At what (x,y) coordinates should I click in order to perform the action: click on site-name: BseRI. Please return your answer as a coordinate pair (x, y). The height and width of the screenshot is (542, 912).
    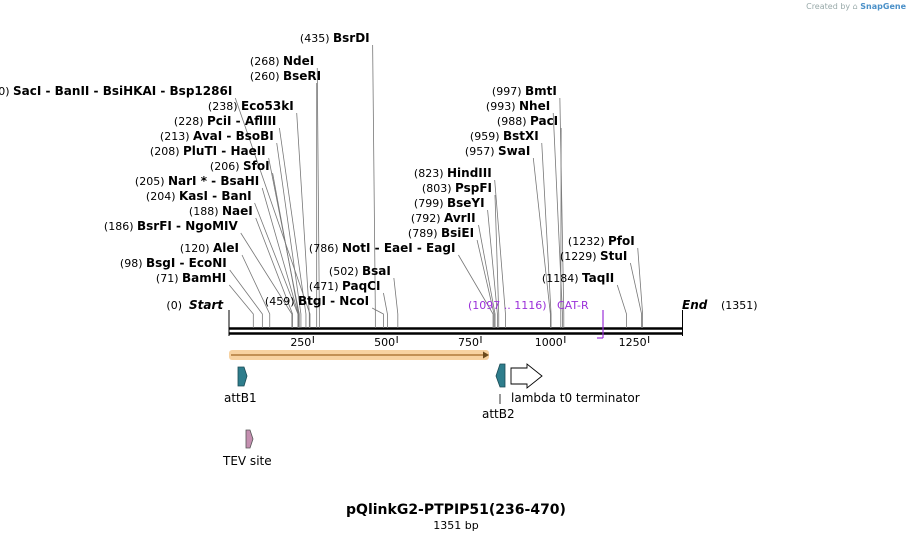
    Looking at the image, I should click on (302, 76).